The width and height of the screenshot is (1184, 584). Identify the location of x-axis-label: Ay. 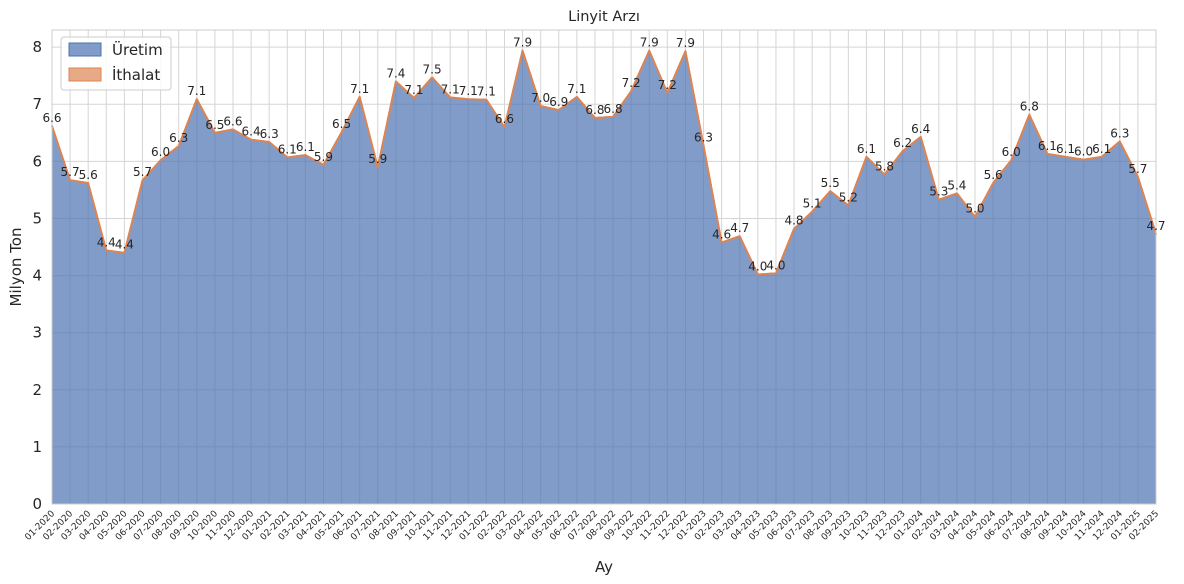
(604, 567).